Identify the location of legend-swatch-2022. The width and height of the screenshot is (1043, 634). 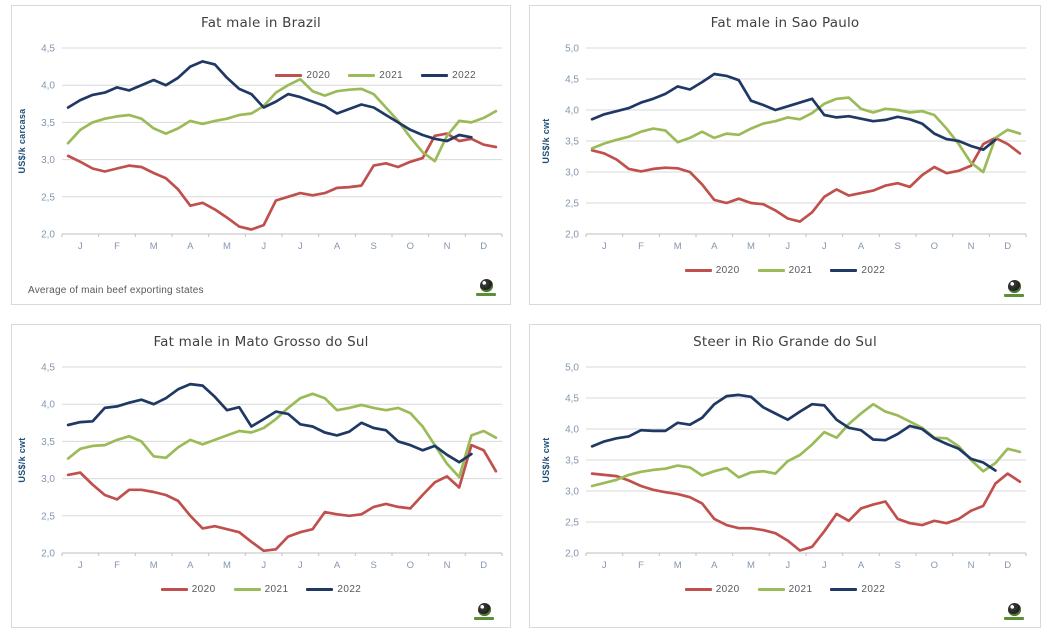
(320, 589).